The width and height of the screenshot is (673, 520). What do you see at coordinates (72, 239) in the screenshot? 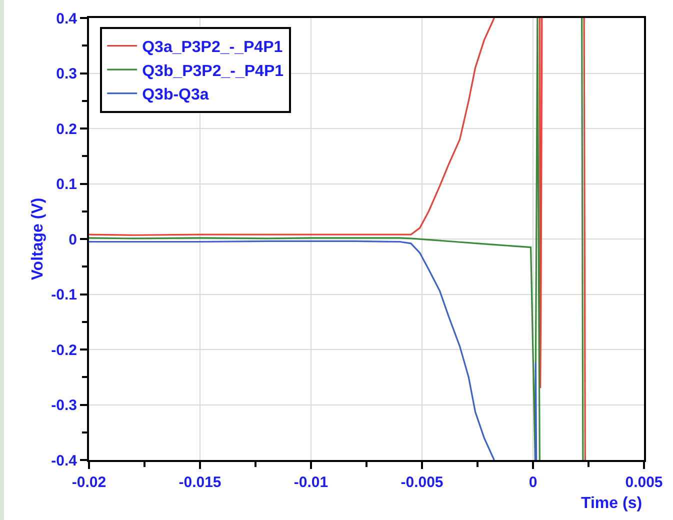
I see `y-tick-label: 0` at bounding box center [72, 239].